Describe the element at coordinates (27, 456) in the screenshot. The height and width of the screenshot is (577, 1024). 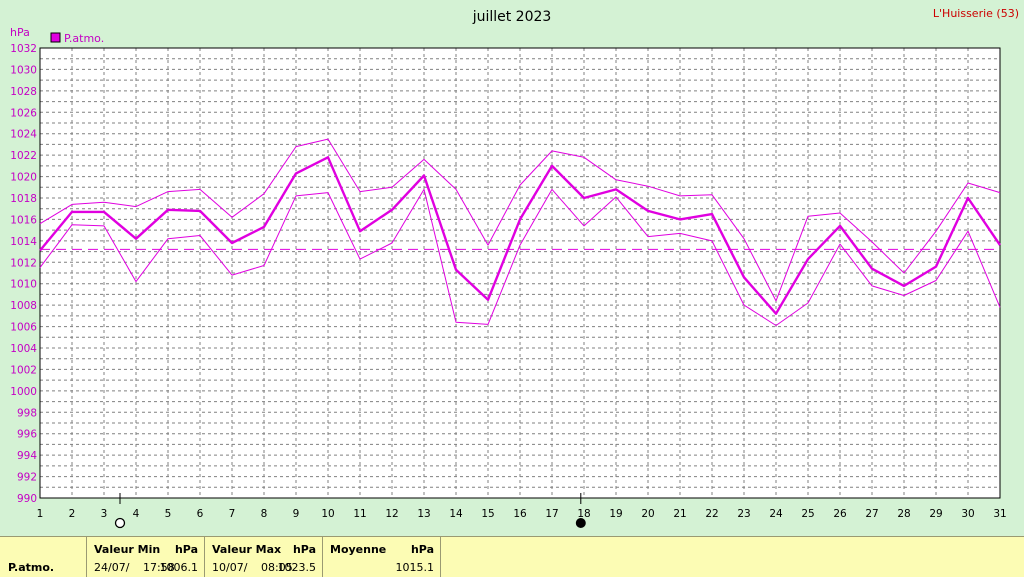
I see `y-tick-label: 994` at that location.